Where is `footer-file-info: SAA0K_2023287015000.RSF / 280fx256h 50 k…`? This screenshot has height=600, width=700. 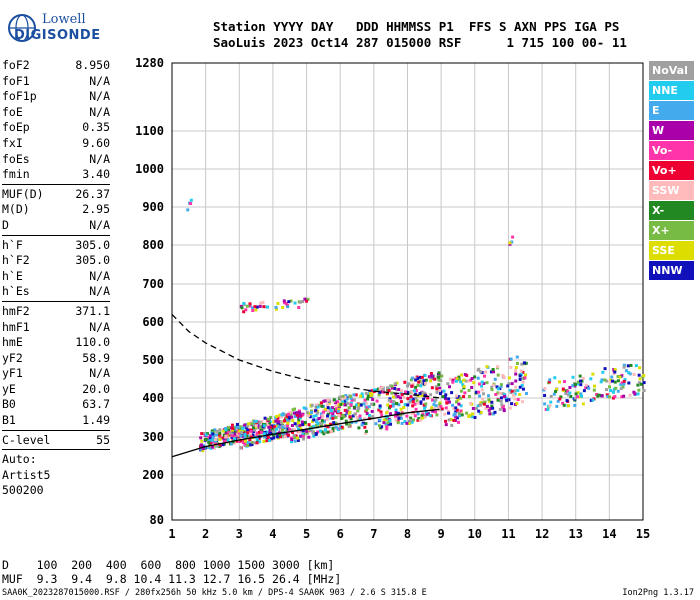
footer-file-info: SAA0K_2023287015000.RSF / 280fx256h 50 k… is located at coordinates (214, 593).